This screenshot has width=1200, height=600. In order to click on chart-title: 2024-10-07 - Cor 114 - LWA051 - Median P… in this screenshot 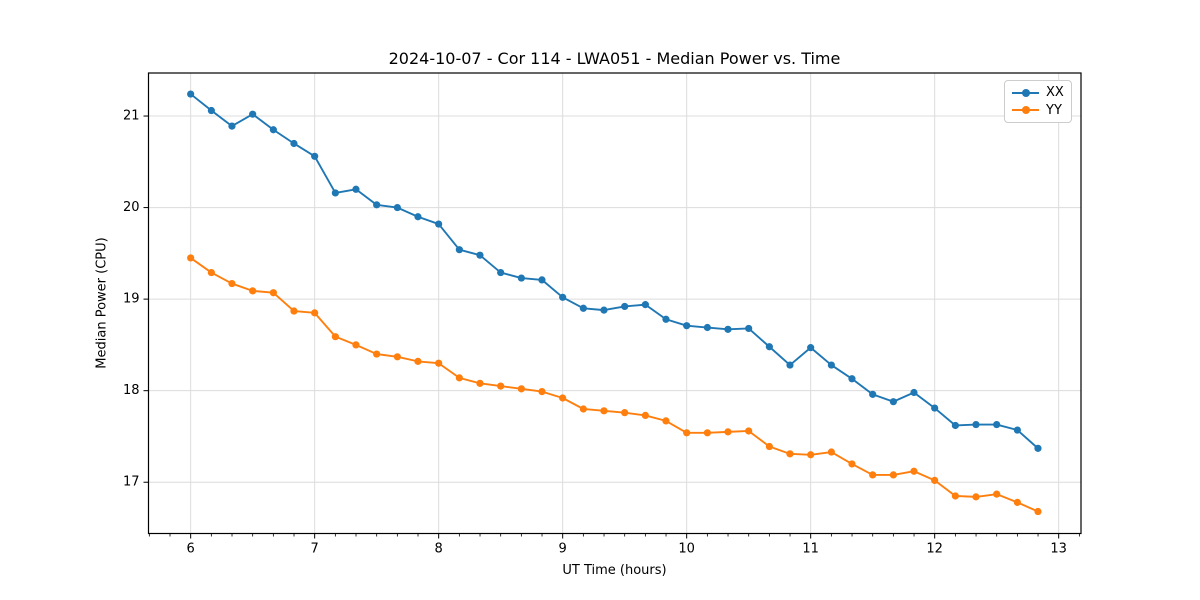, I will do `click(614, 58)`.